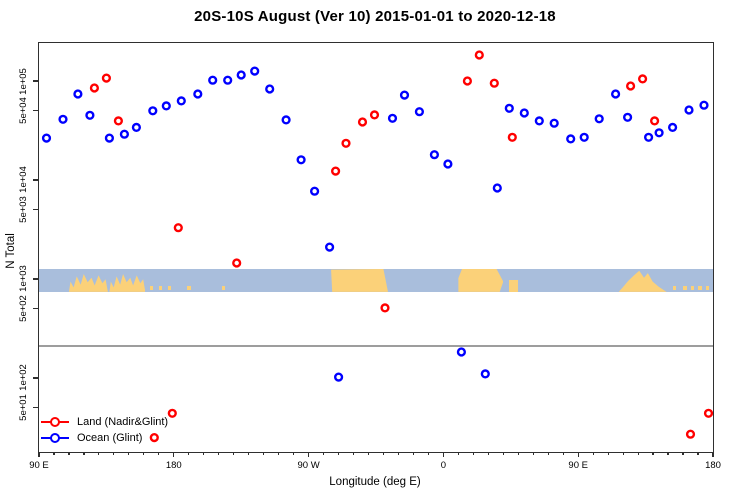 Image resolution: width=750 pixels, height=500 pixels. What do you see at coordinates (23, 210) in the screenshot?
I see `y-axis-tick-label: 5e+03` at bounding box center [23, 210].